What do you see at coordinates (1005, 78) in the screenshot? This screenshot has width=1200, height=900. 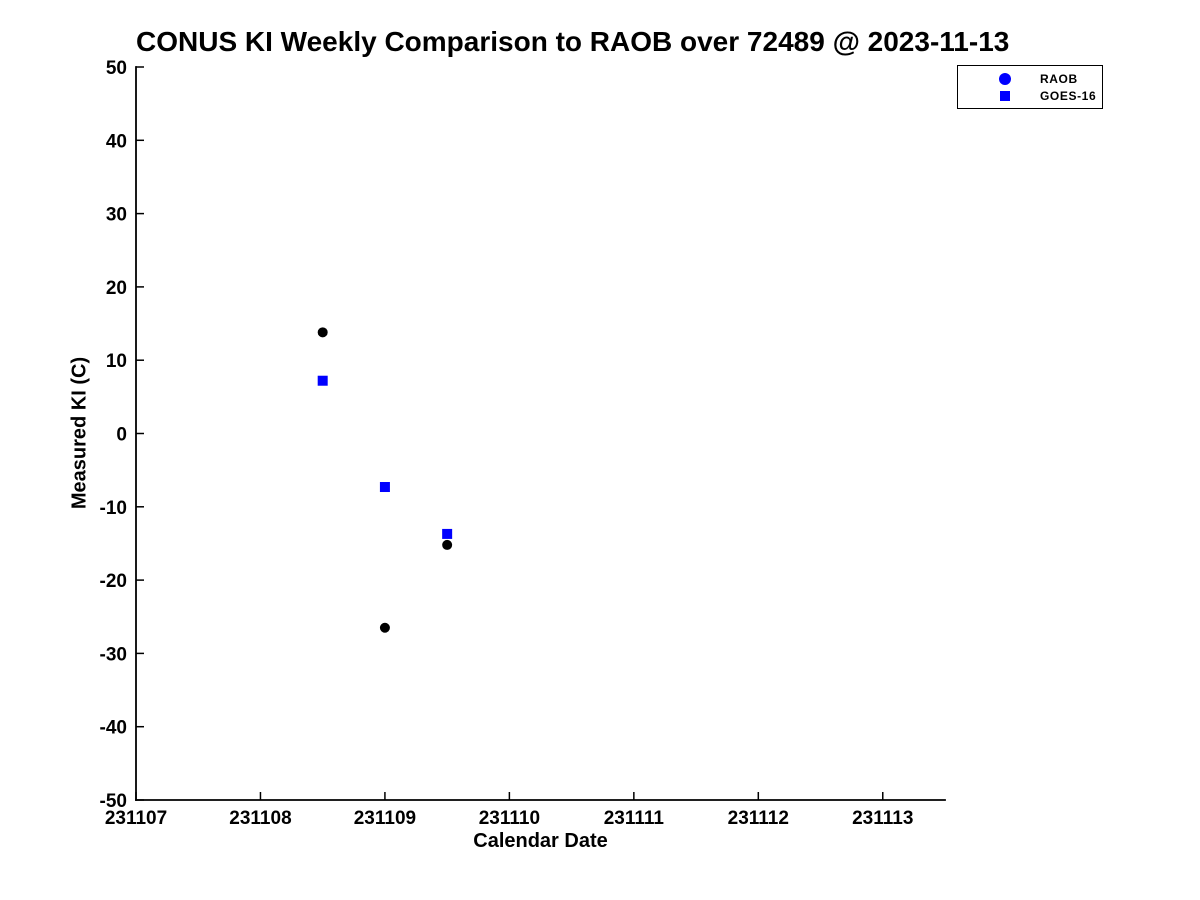 I see `raob-circle-icon` at bounding box center [1005, 78].